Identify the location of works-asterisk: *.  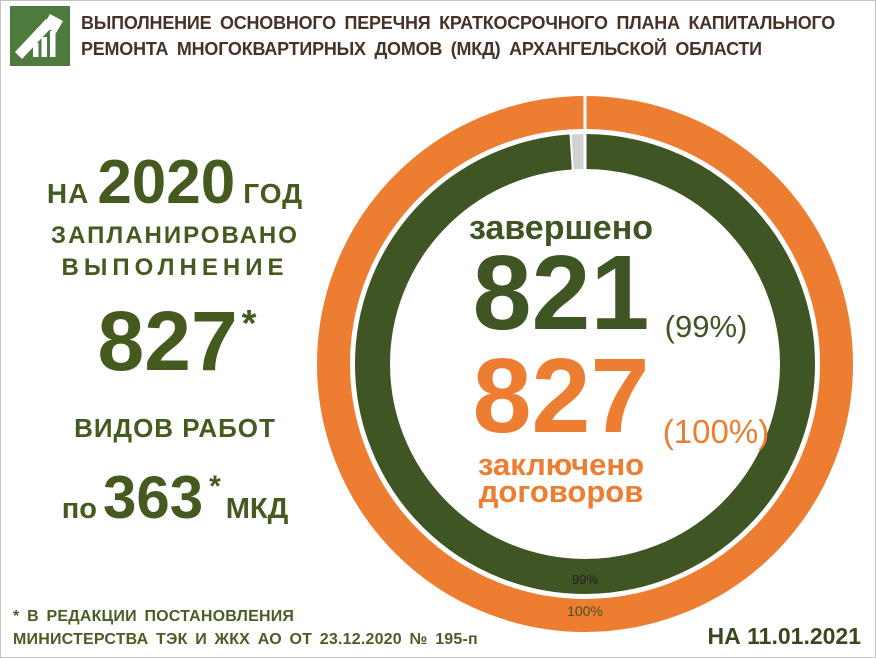
(249, 324).